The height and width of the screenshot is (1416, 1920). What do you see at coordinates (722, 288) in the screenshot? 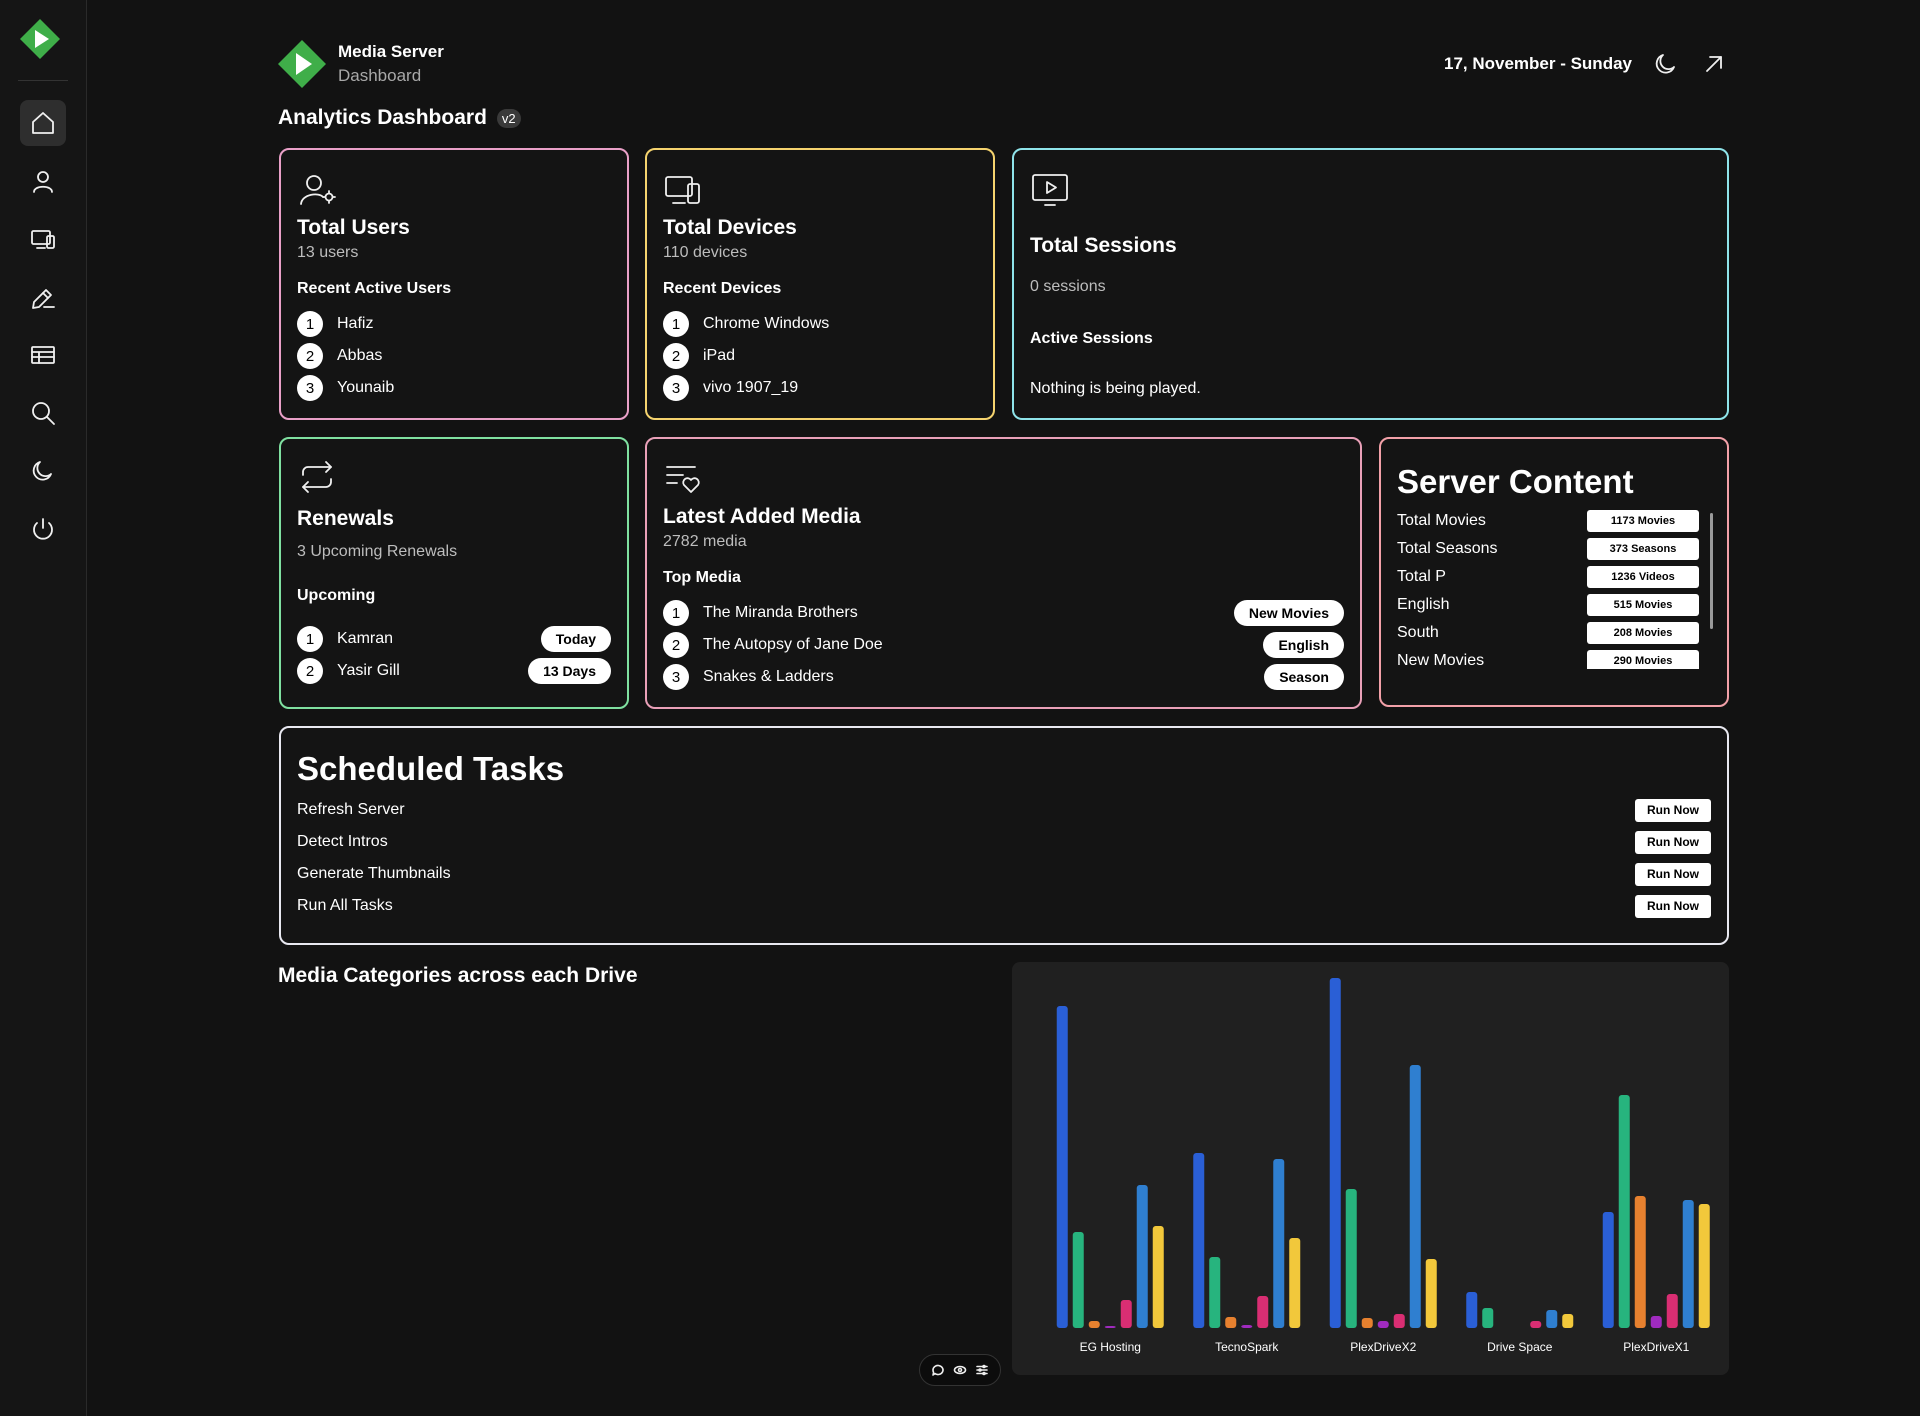
I see `card-section-title: Recent Devices` at bounding box center [722, 288].